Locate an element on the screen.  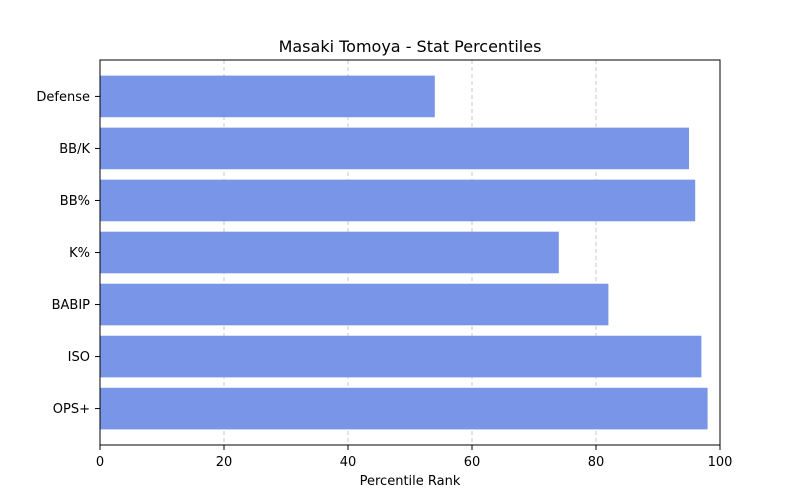
y-tick-label: BB% is located at coordinates (75, 201).